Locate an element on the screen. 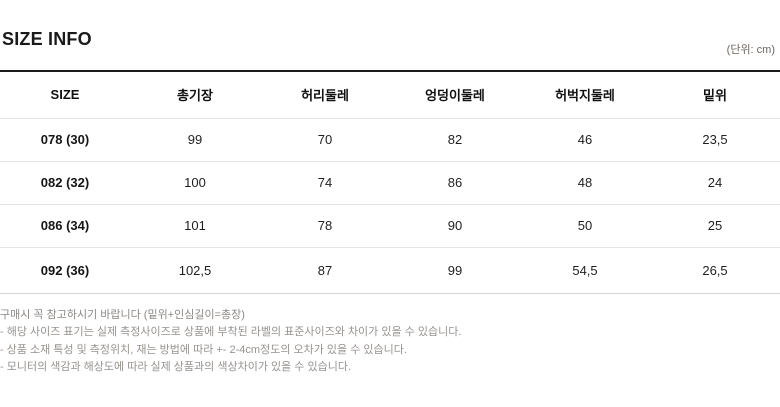  table-row: 086 (34) 101 78 90 50 25 is located at coordinates (390, 226).